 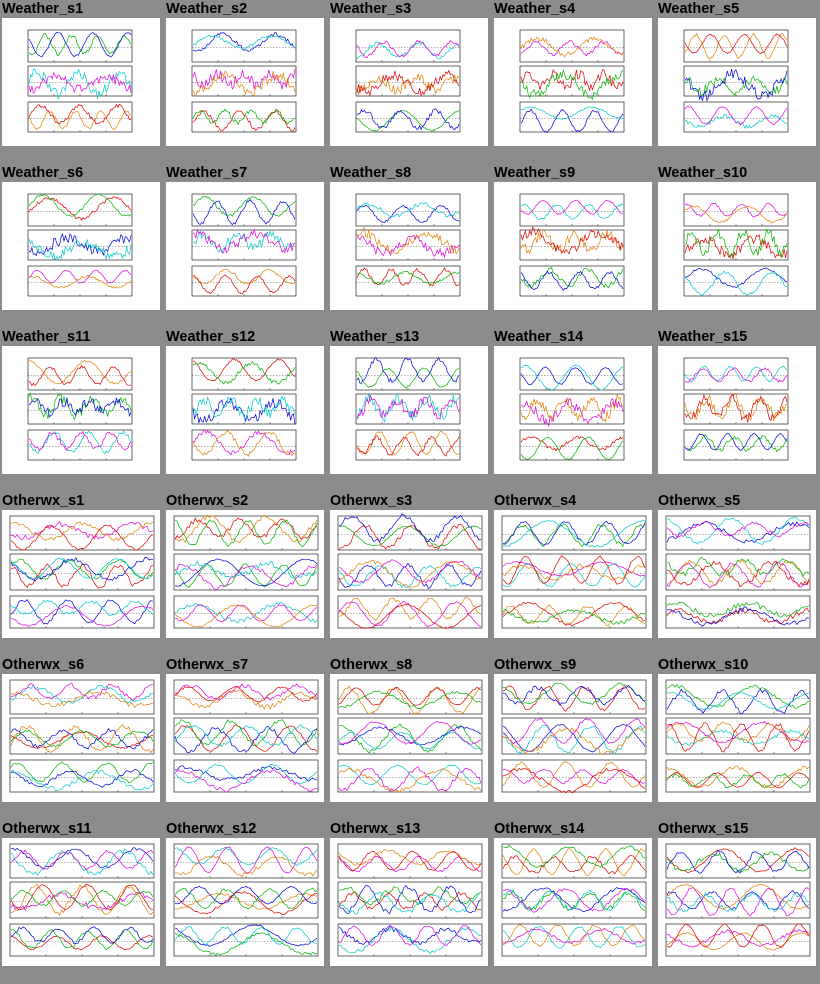 What do you see at coordinates (539, 337) in the screenshot?
I see `thumbnail-title: Weather_s14` at bounding box center [539, 337].